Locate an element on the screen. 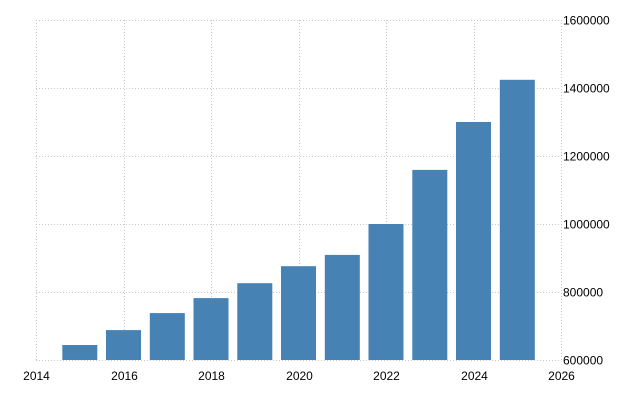 This screenshot has width=640, height=405. y-axis: 600000 800000 1000000 1200000 1400000 1600000 is located at coordinates (586, 191).